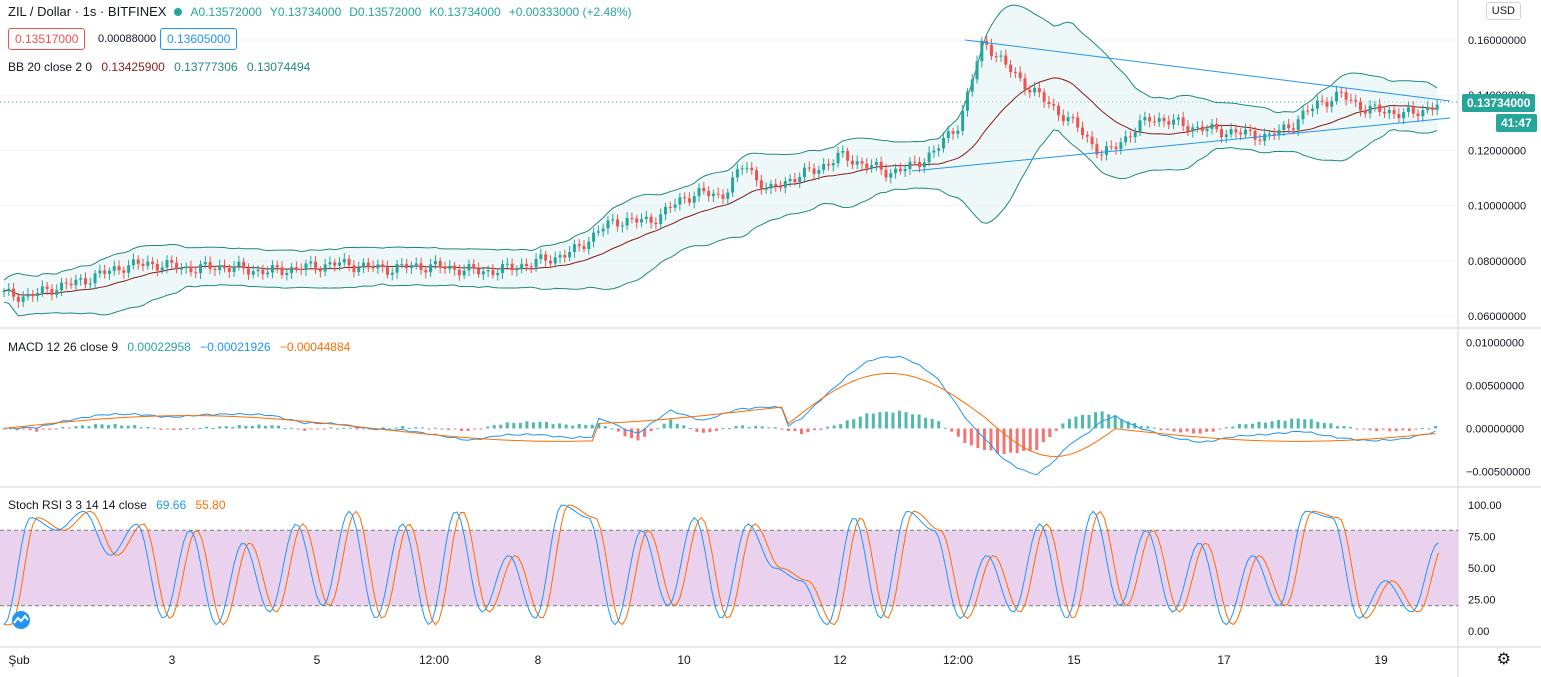 This screenshot has height=677, width=1541. What do you see at coordinates (199, 39) in the screenshot?
I see `buy-button: 0.13605000` at bounding box center [199, 39].